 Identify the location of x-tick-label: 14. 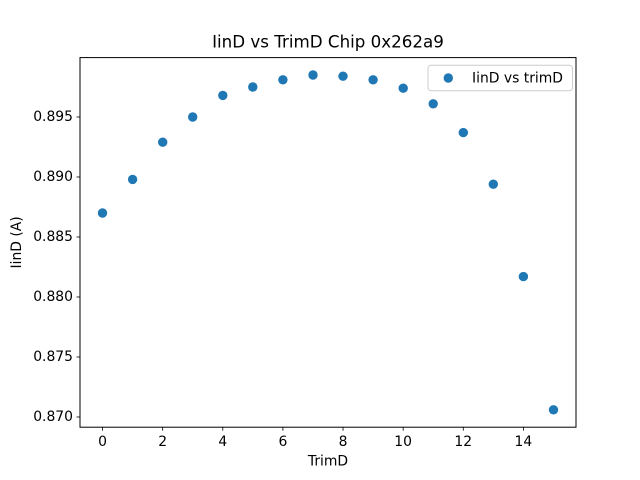
(524, 442).